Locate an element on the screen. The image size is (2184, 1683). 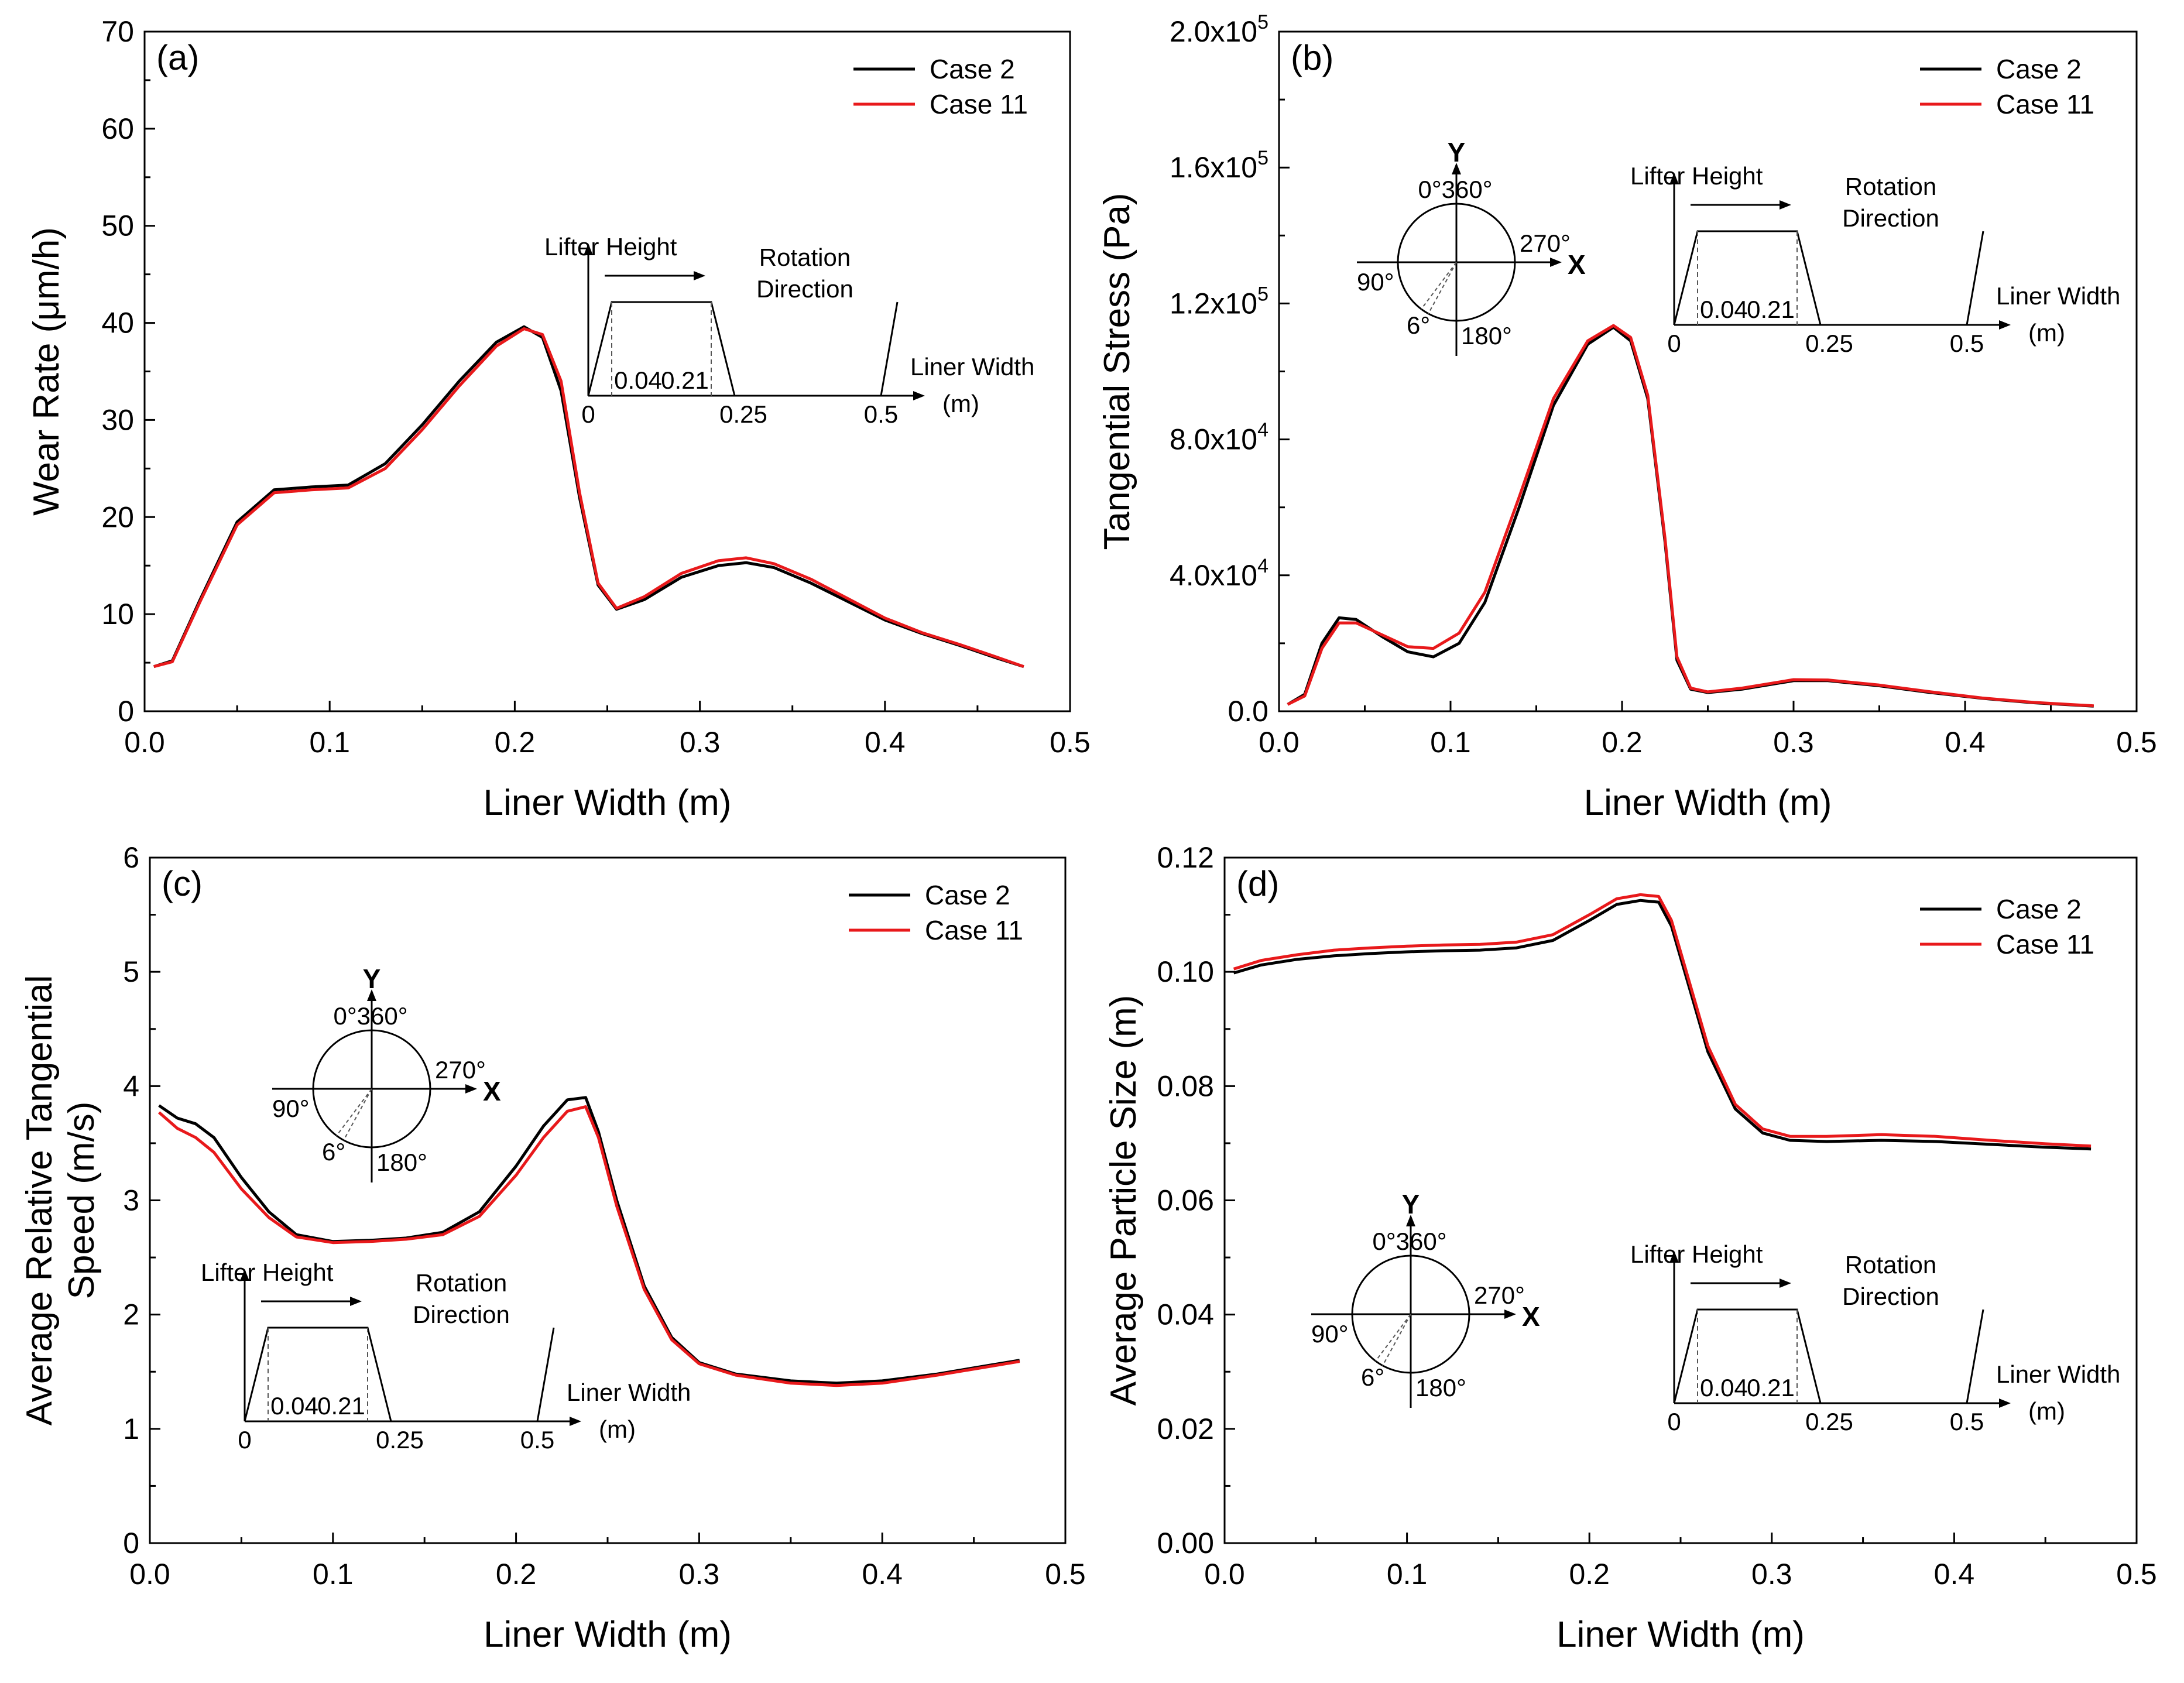
y-tick-label: 10 is located at coordinates (117, 614).